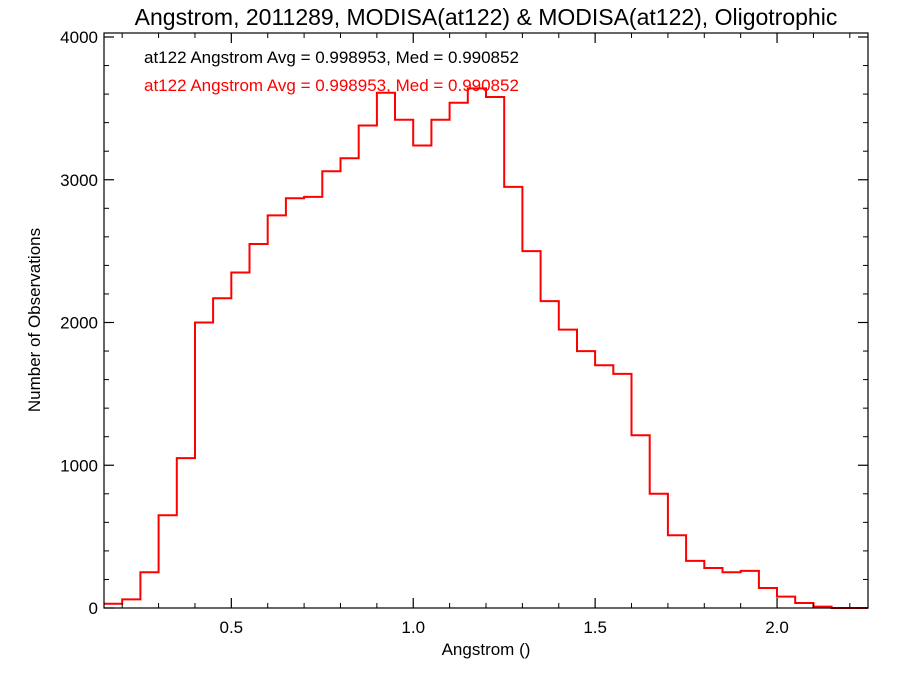  What do you see at coordinates (413, 627) in the screenshot?
I see `x-tick-label: 1.0` at bounding box center [413, 627].